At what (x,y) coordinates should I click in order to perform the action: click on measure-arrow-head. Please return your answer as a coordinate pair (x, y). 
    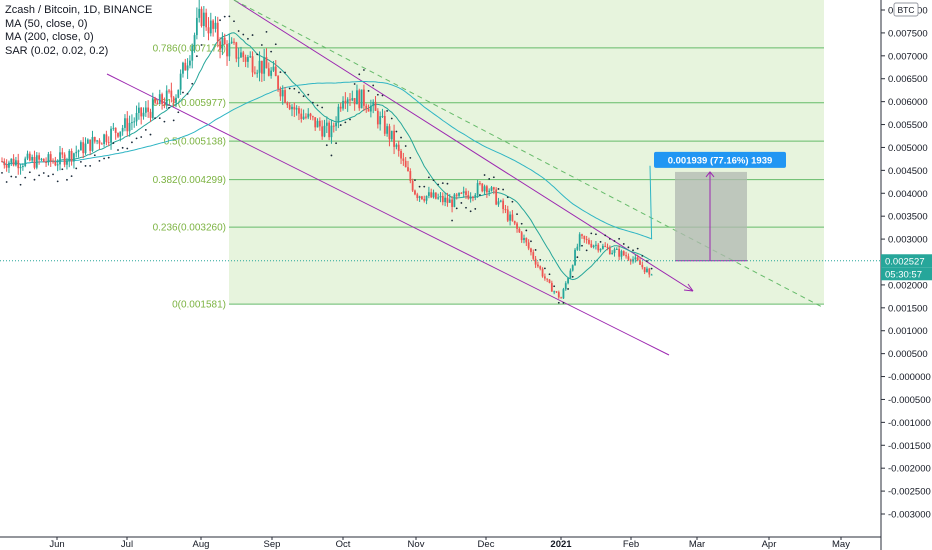
    Looking at the image, I should click on (710, 174).